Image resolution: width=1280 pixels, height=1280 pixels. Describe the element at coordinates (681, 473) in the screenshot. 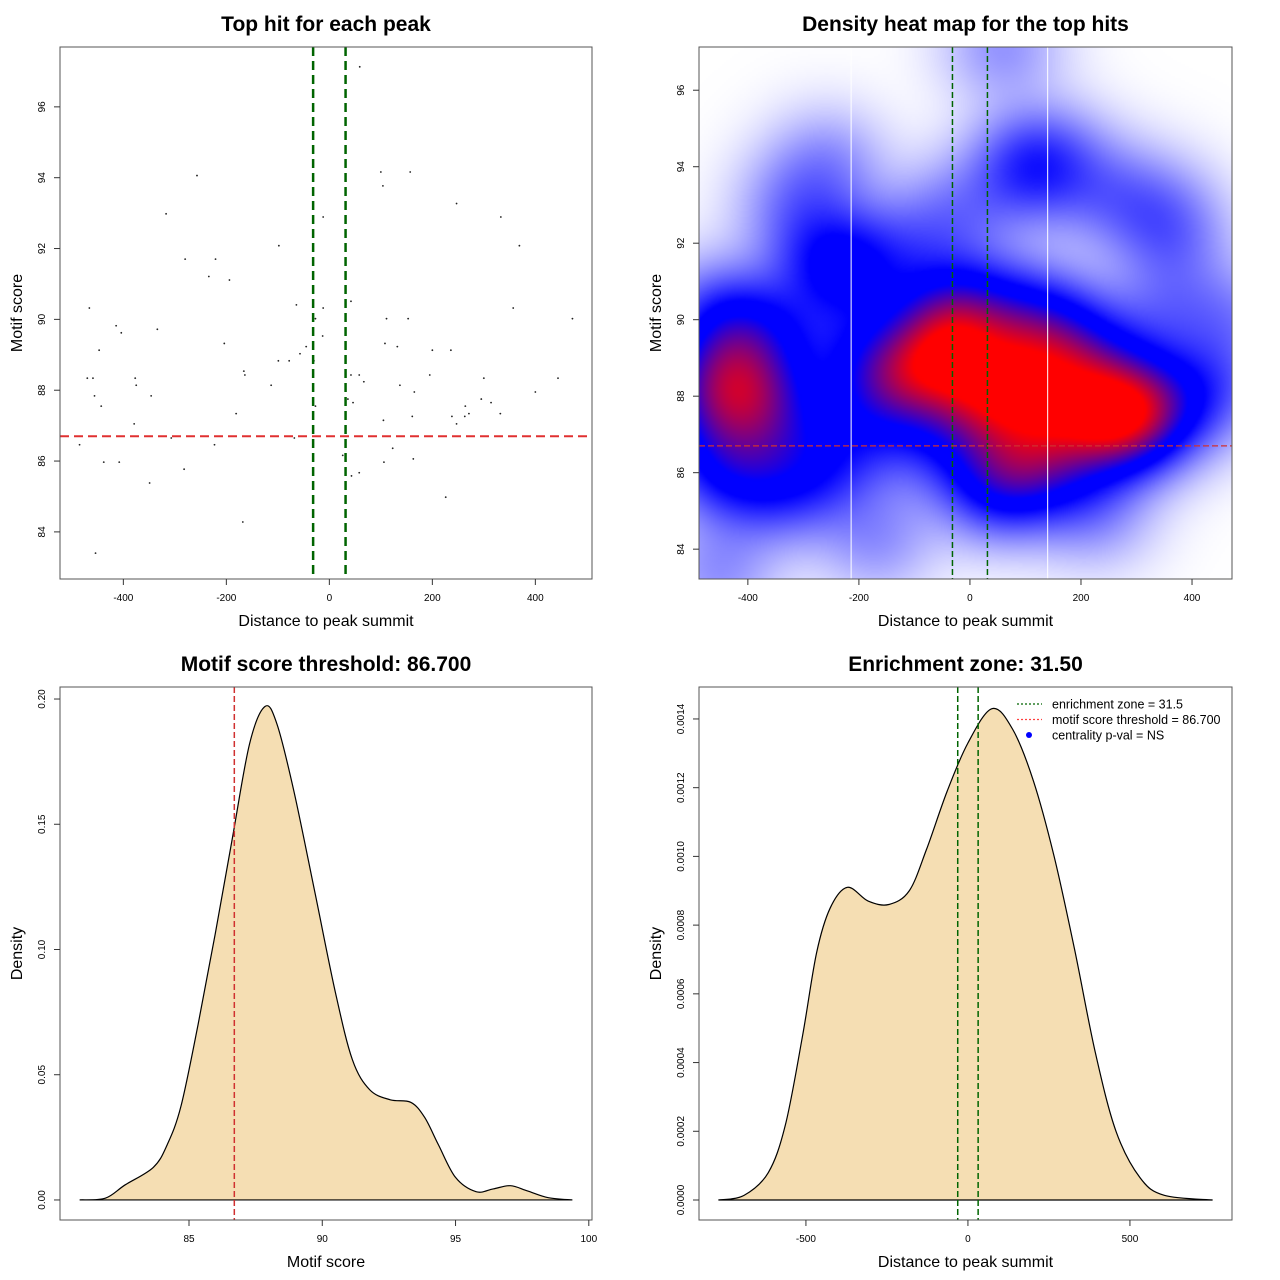

I see `y-tick-label: 86` at that location.